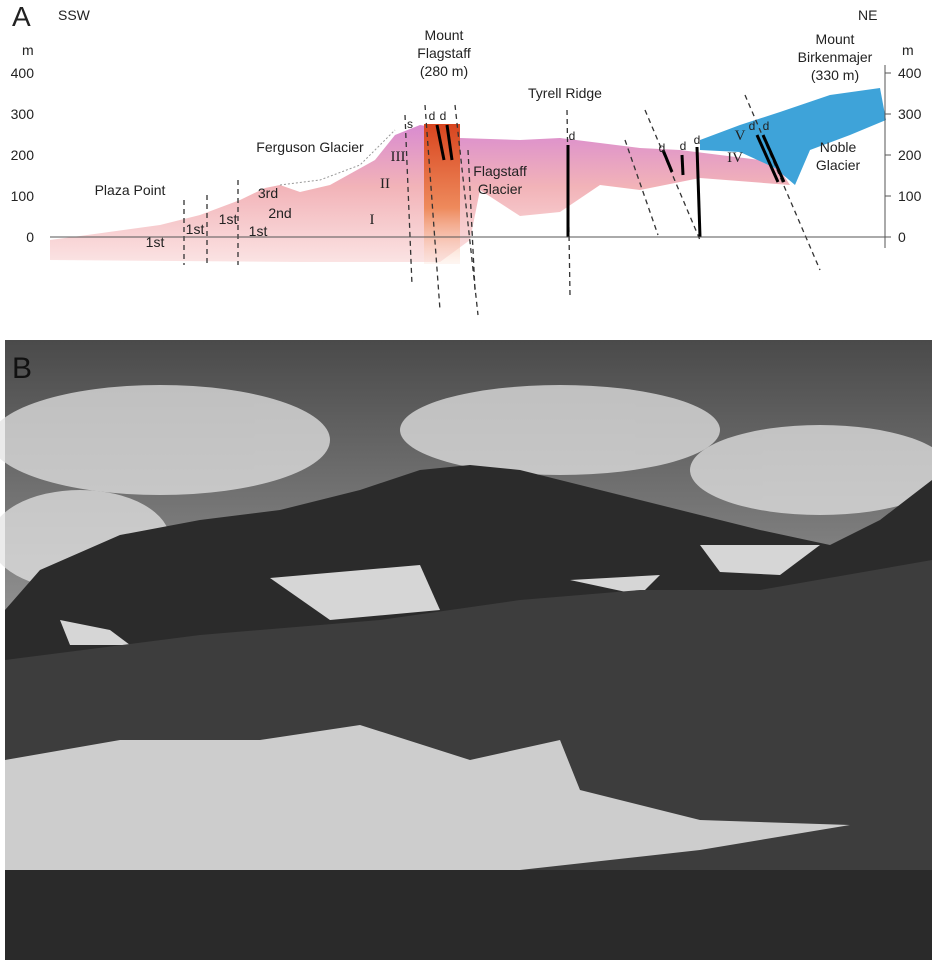 The width and height of the screenshot is (932, 965). What do you see at coordinates (468, 915) in the screenshot?
I see `foreground` at bounding box center [468, 915].